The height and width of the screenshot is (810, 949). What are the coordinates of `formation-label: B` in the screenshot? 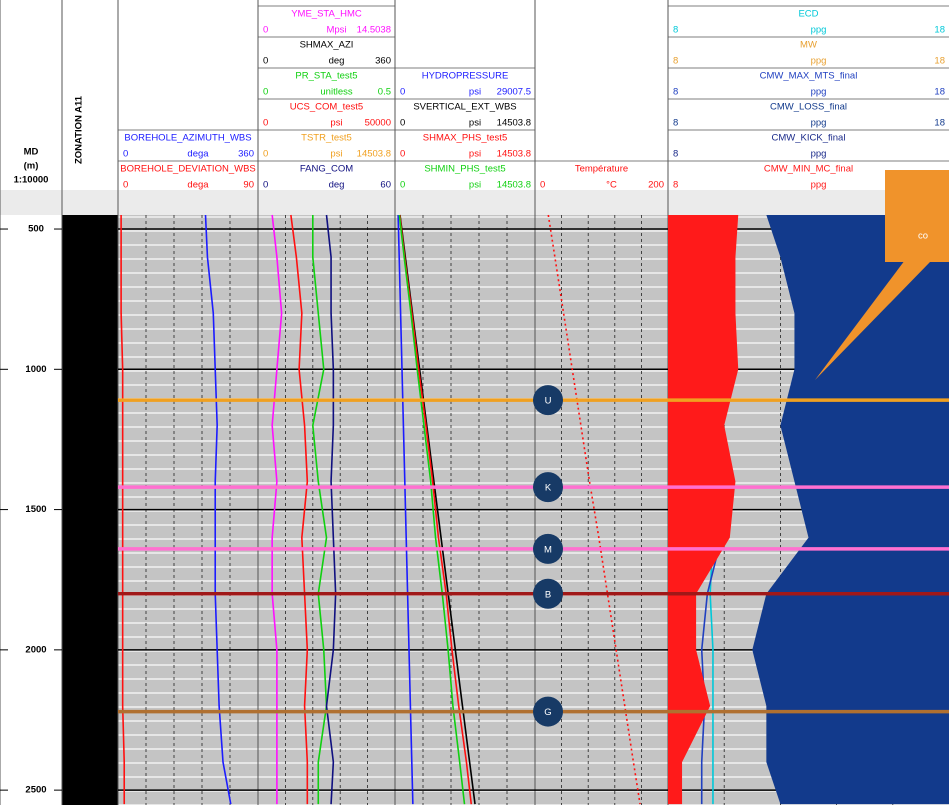 It's located at (548, 594).